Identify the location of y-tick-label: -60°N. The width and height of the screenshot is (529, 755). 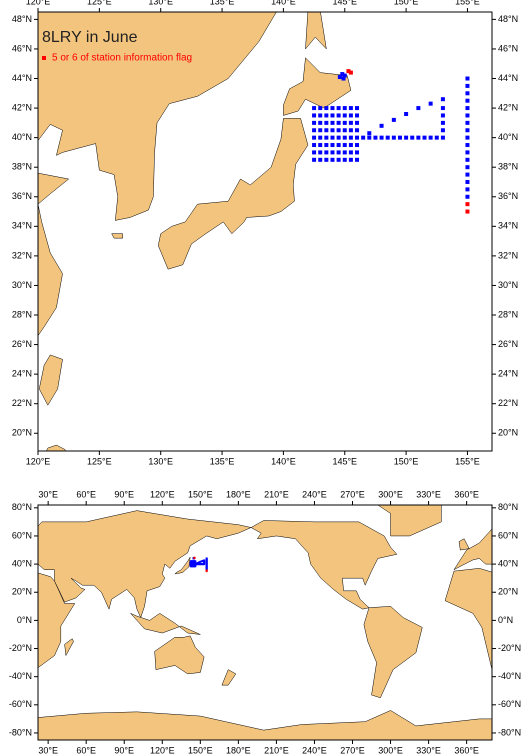
(509, 704).